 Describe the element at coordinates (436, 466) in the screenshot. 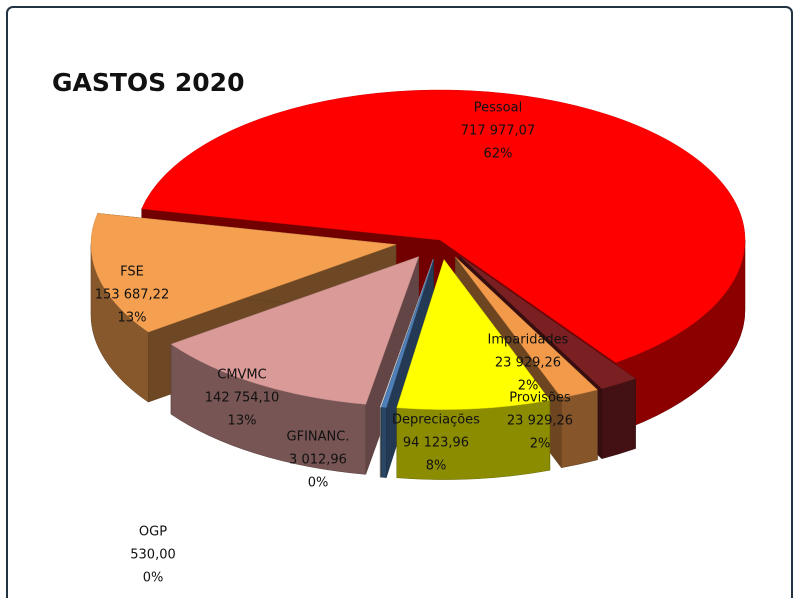

I see `slice-label-percent: 8%` at that location.